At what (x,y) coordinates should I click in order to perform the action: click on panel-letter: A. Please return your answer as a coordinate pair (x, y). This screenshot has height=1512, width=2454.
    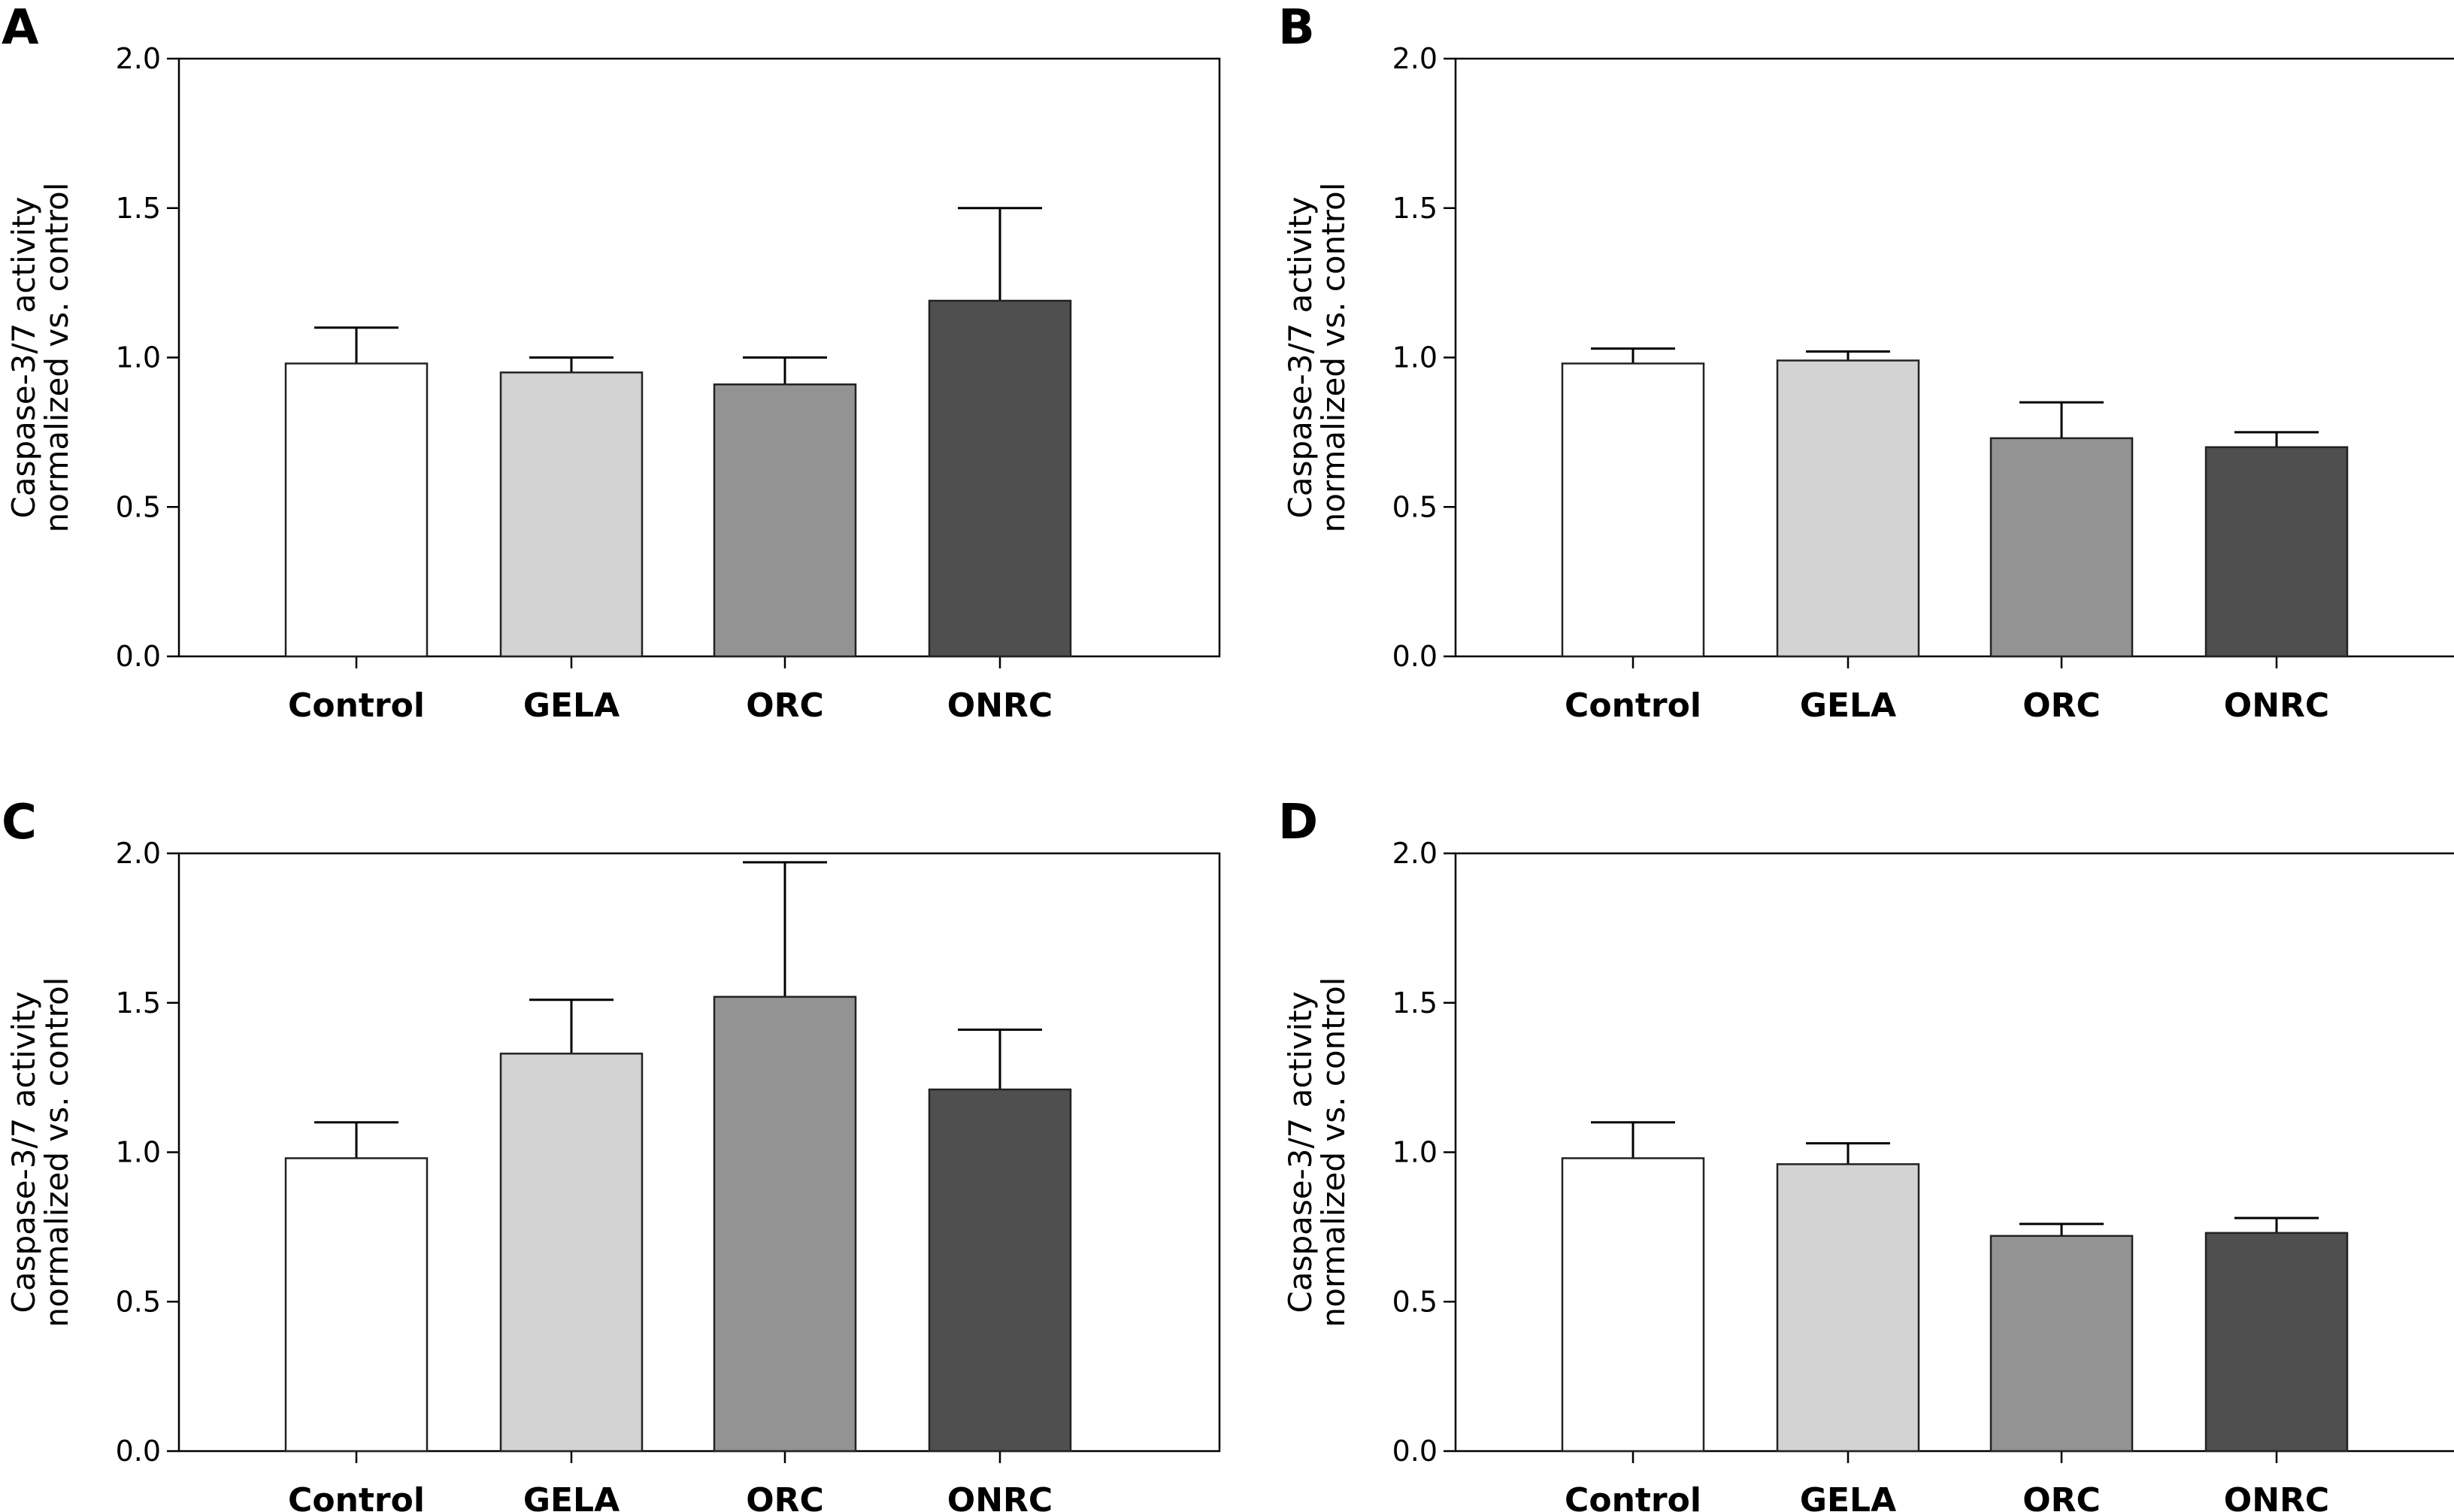
    Looking at the image, I should click on (20, 28).